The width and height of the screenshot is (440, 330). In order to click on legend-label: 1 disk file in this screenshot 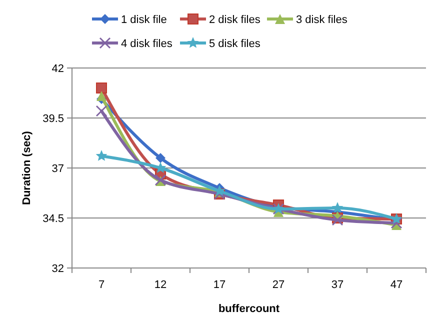, I will do `click(144, 20)`.